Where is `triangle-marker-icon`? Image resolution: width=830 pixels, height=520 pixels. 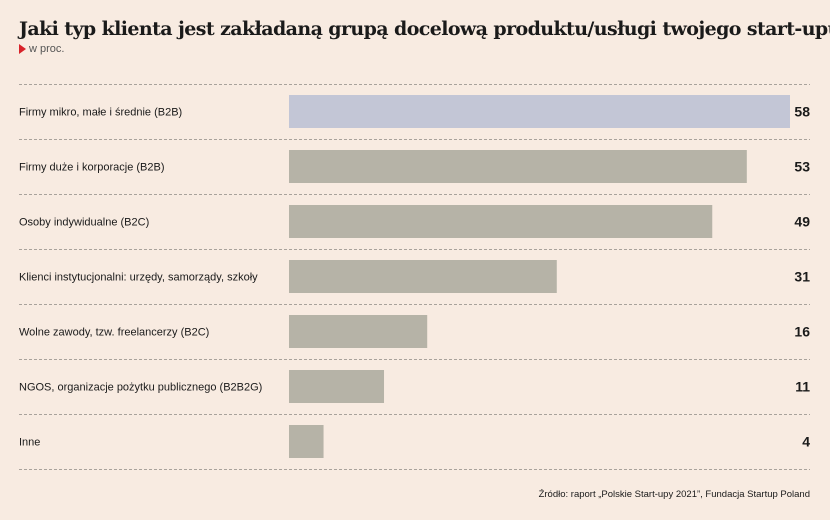 triangle-marker-icon is located at coordinates (22, 49).